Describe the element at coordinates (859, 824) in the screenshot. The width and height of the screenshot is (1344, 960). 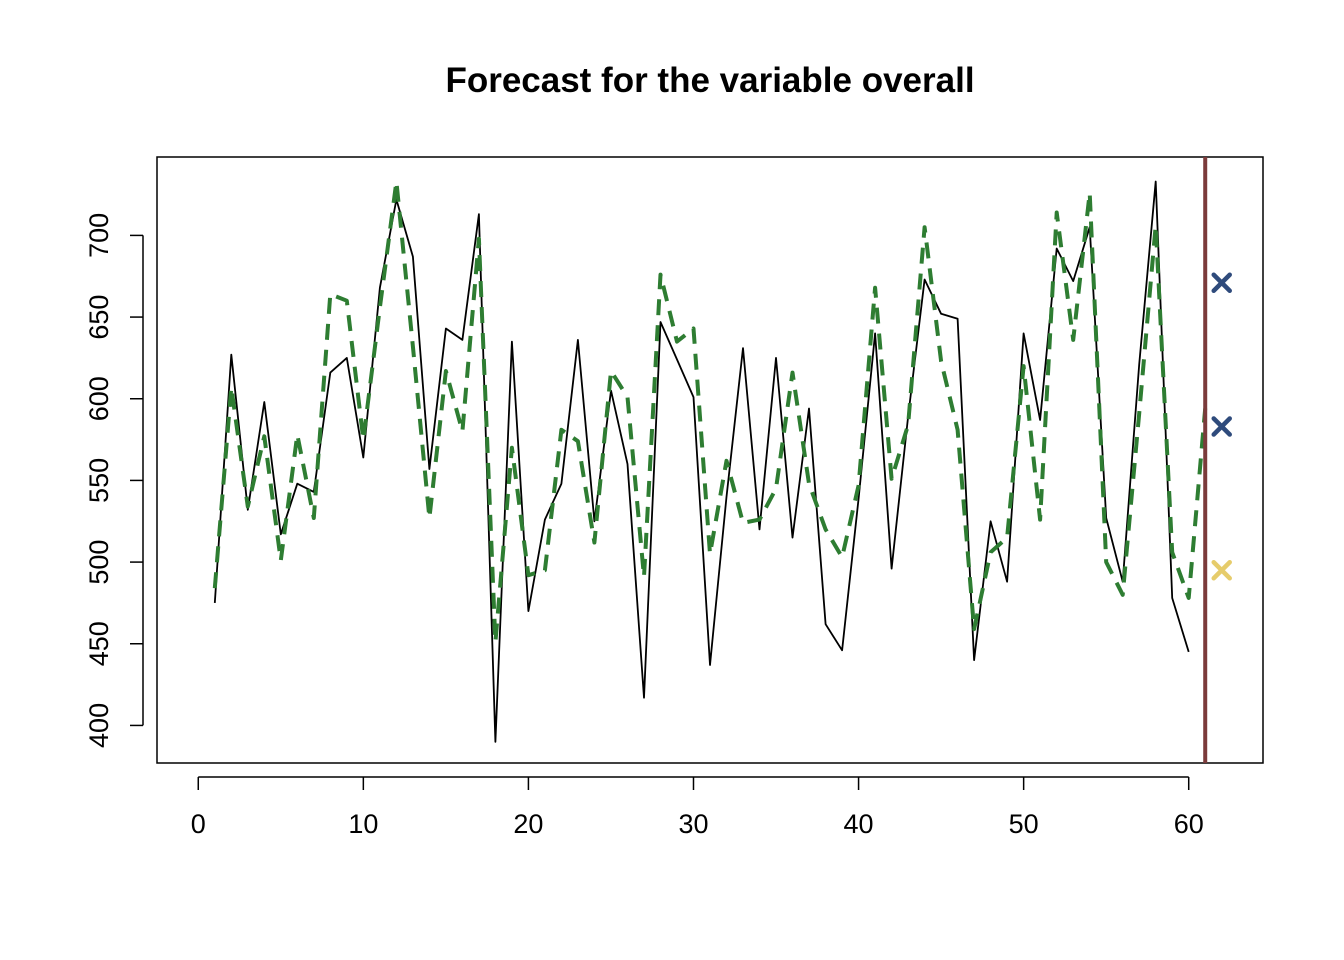
I see `x-tick-label: 40` at that location.